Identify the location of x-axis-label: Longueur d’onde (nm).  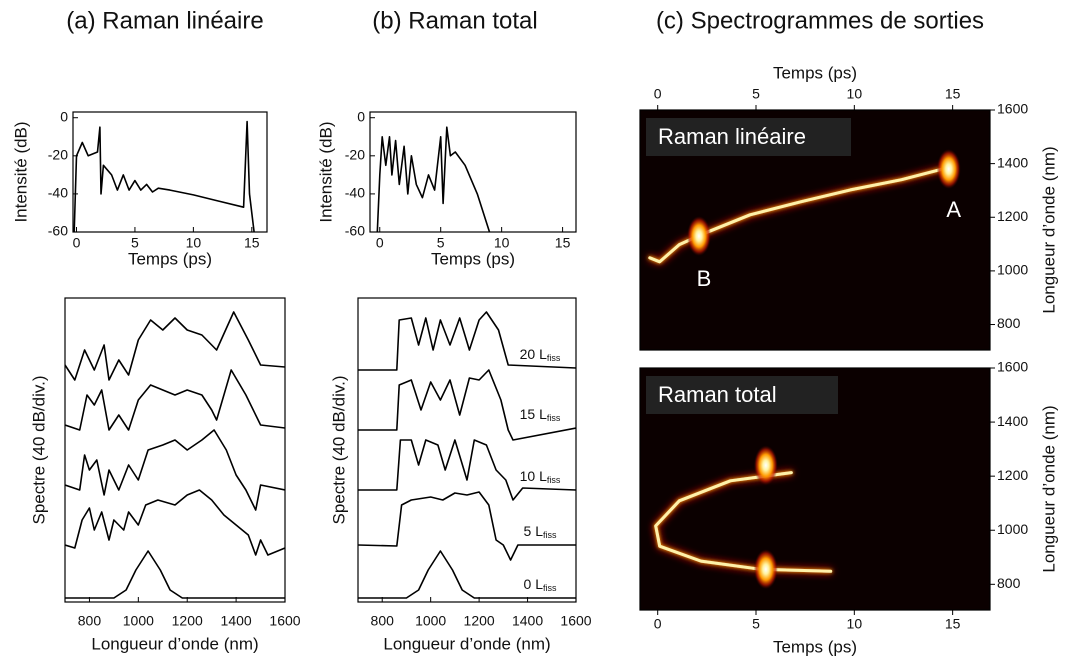
(174, 643).